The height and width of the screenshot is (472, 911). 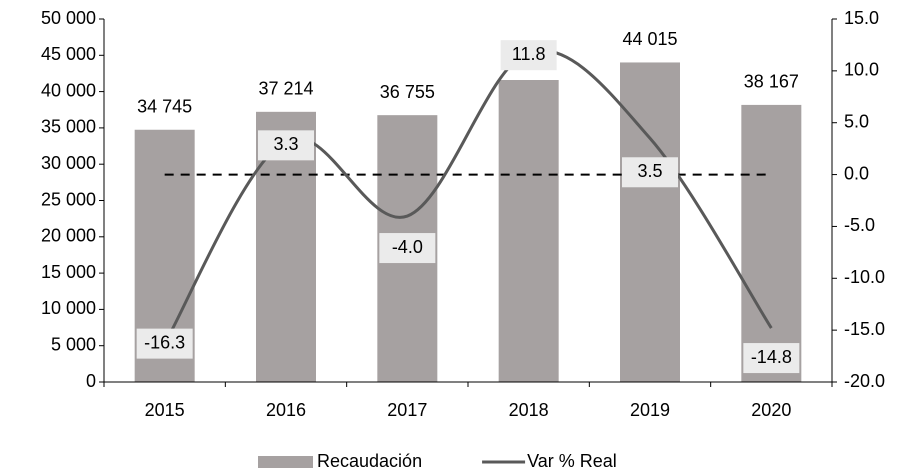 What do you see at coordinates (68, 199) in the screenshot?
I see `y-tick-label: 25 000` at bounding box center [68, 199].